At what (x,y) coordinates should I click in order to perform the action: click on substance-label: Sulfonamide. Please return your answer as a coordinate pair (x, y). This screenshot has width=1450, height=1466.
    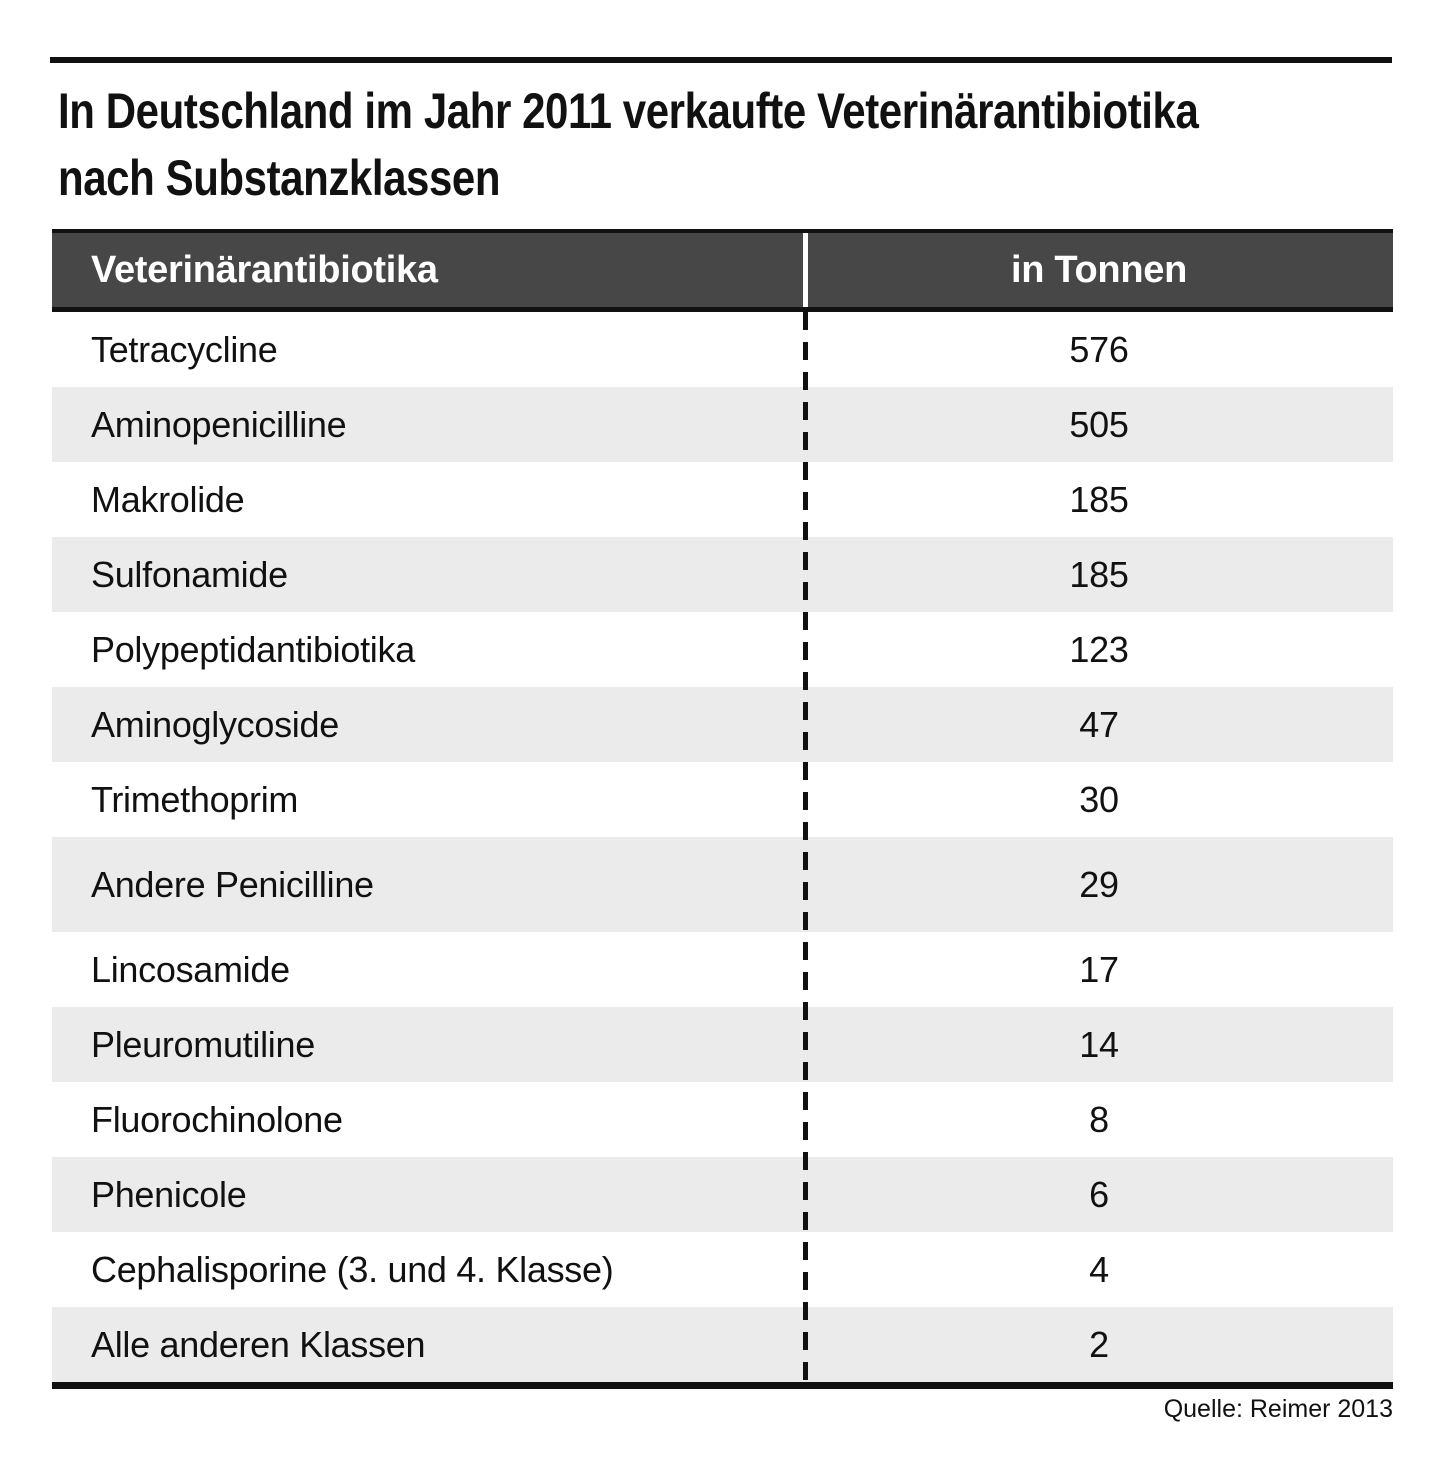
    Looking at the image, I should click on (189, 574).